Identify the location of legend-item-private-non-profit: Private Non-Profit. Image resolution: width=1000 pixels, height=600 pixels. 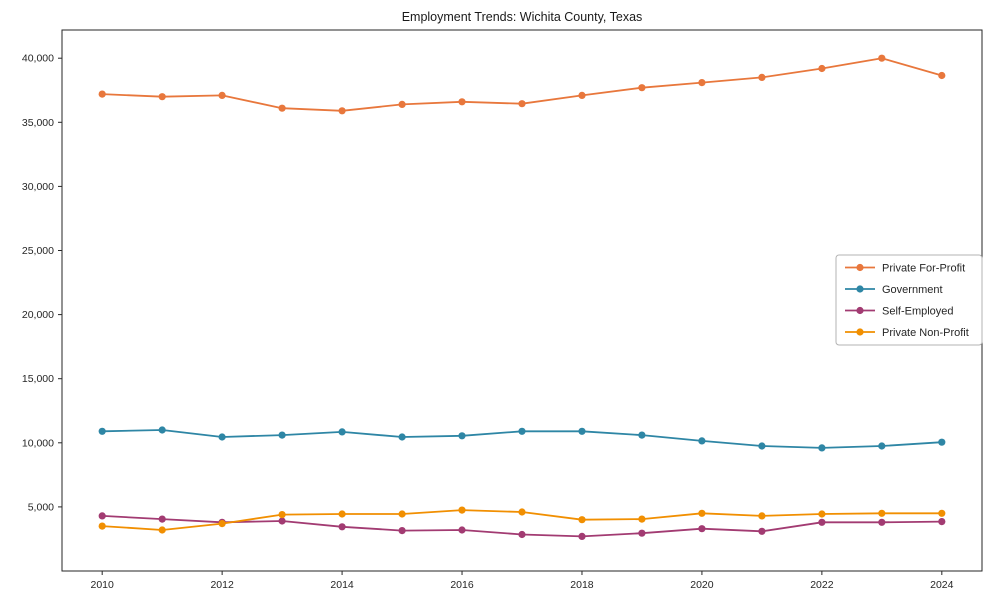
(907, 333).